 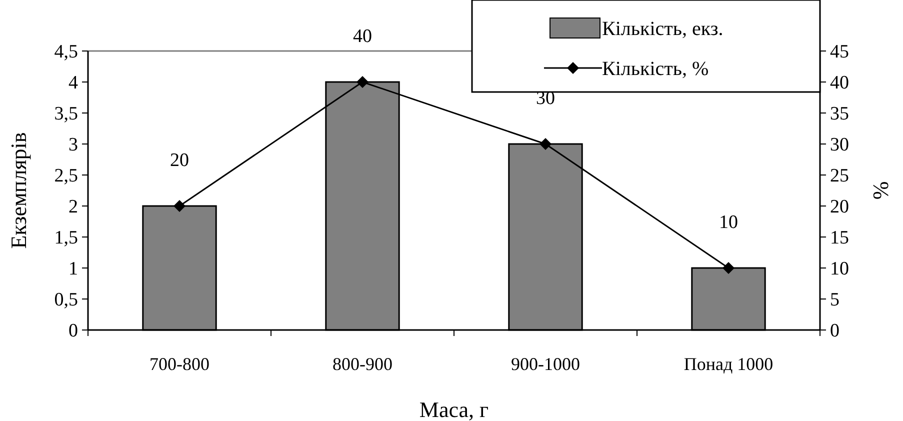 What do you see at coordinates (66, 114) in the screenshot?
I see `y-tick-label: 3,5` at bounding box center [66, 114].